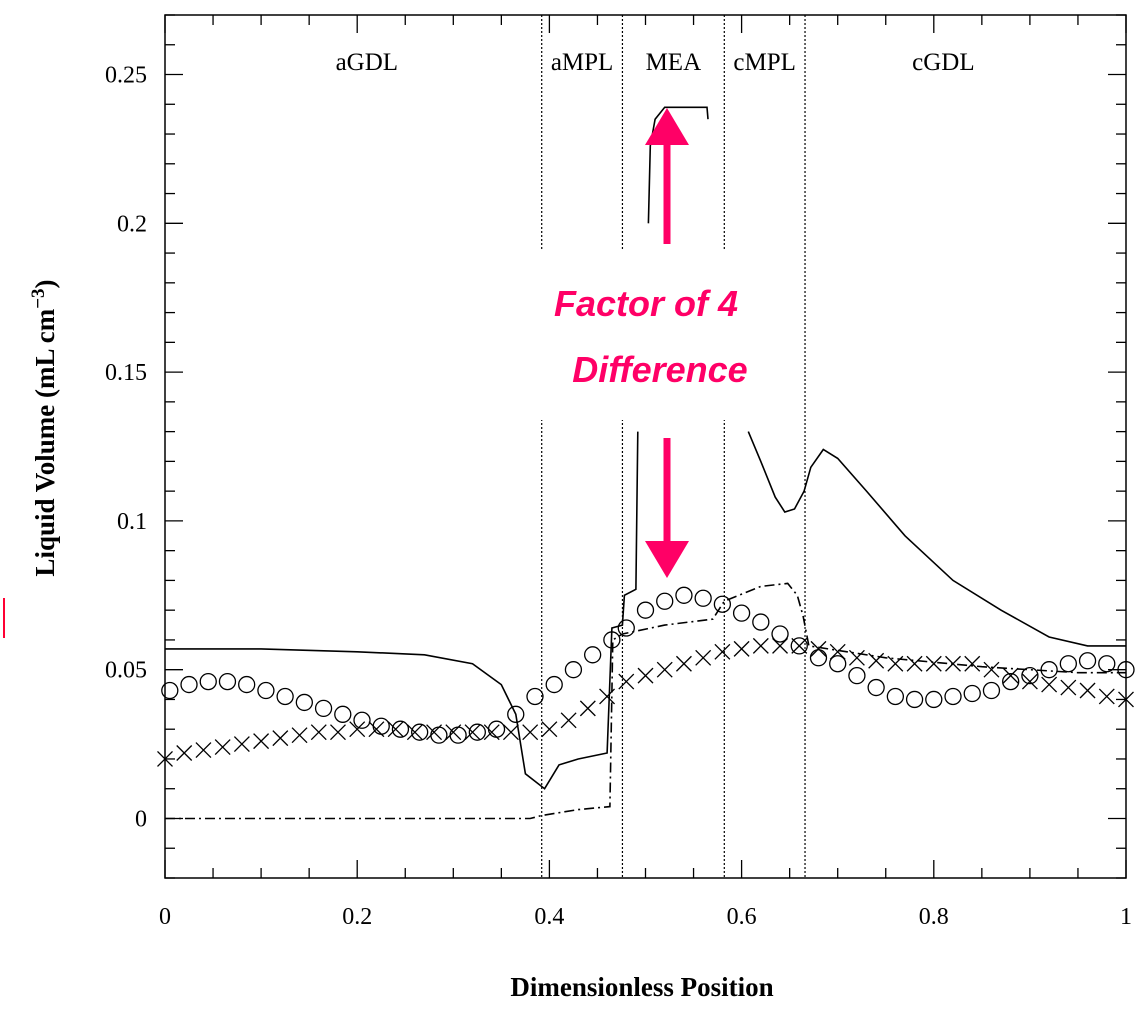  I want to click on y-tick-label: 0.15, so click(126, 373).